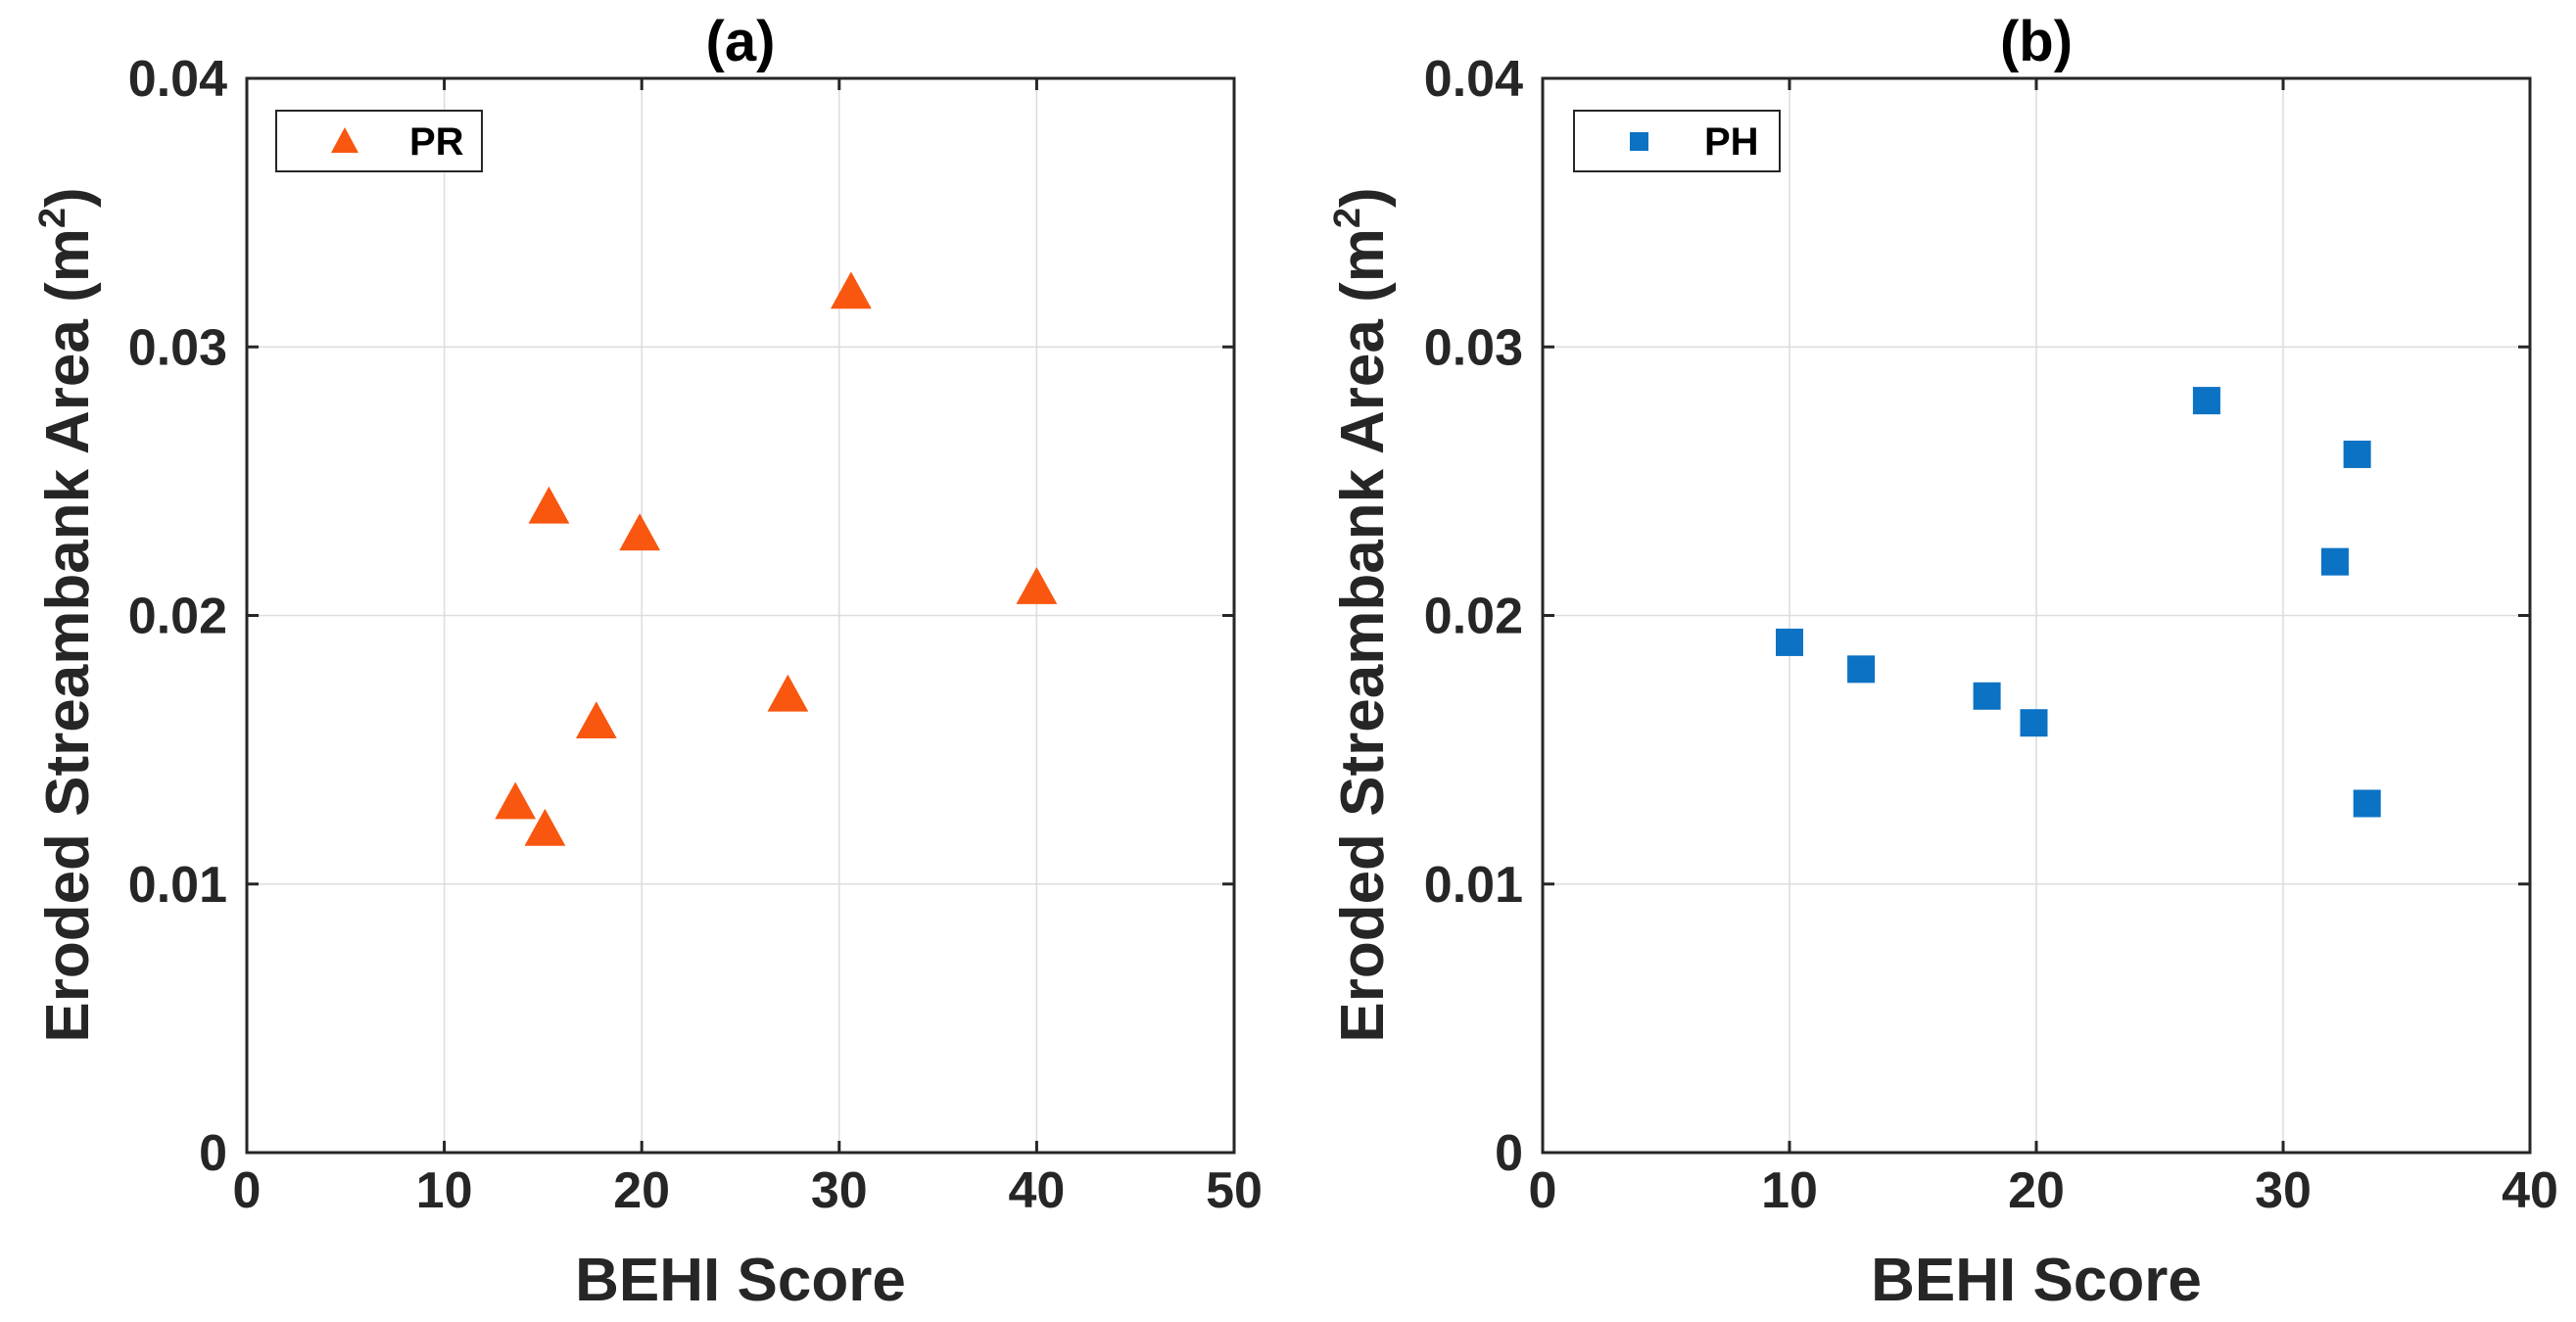 This screenshot has height=1322, width=2576. I want to click on panel-b-legend-box, so click(1677, 141).